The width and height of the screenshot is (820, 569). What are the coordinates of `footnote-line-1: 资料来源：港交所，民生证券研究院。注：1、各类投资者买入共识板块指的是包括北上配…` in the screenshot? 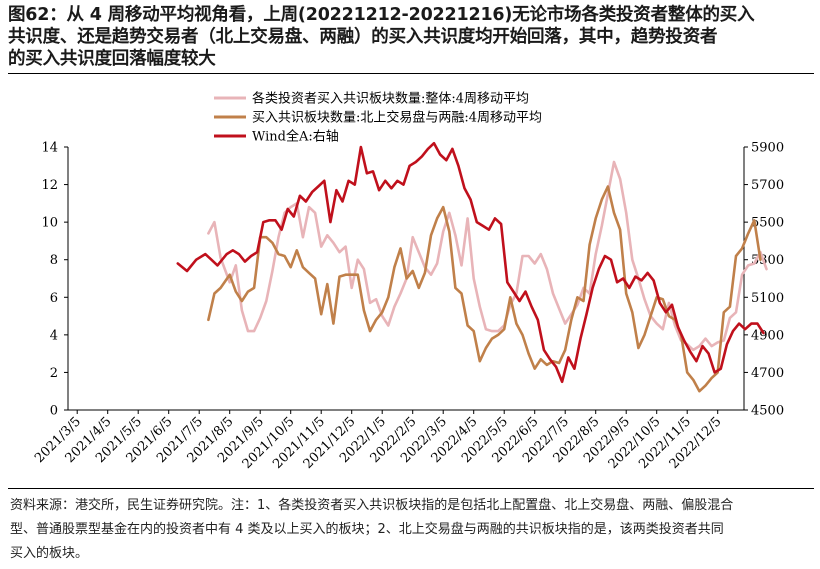 It's located at (372, 505).